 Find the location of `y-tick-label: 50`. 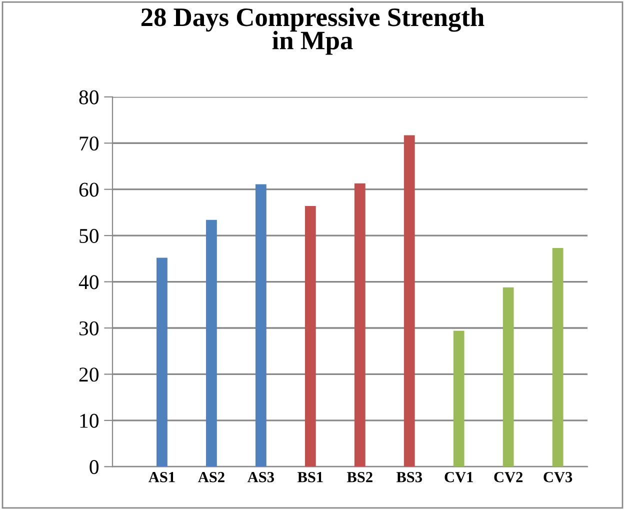

y-tick-label: 50 is located at coordinates (89, 235).